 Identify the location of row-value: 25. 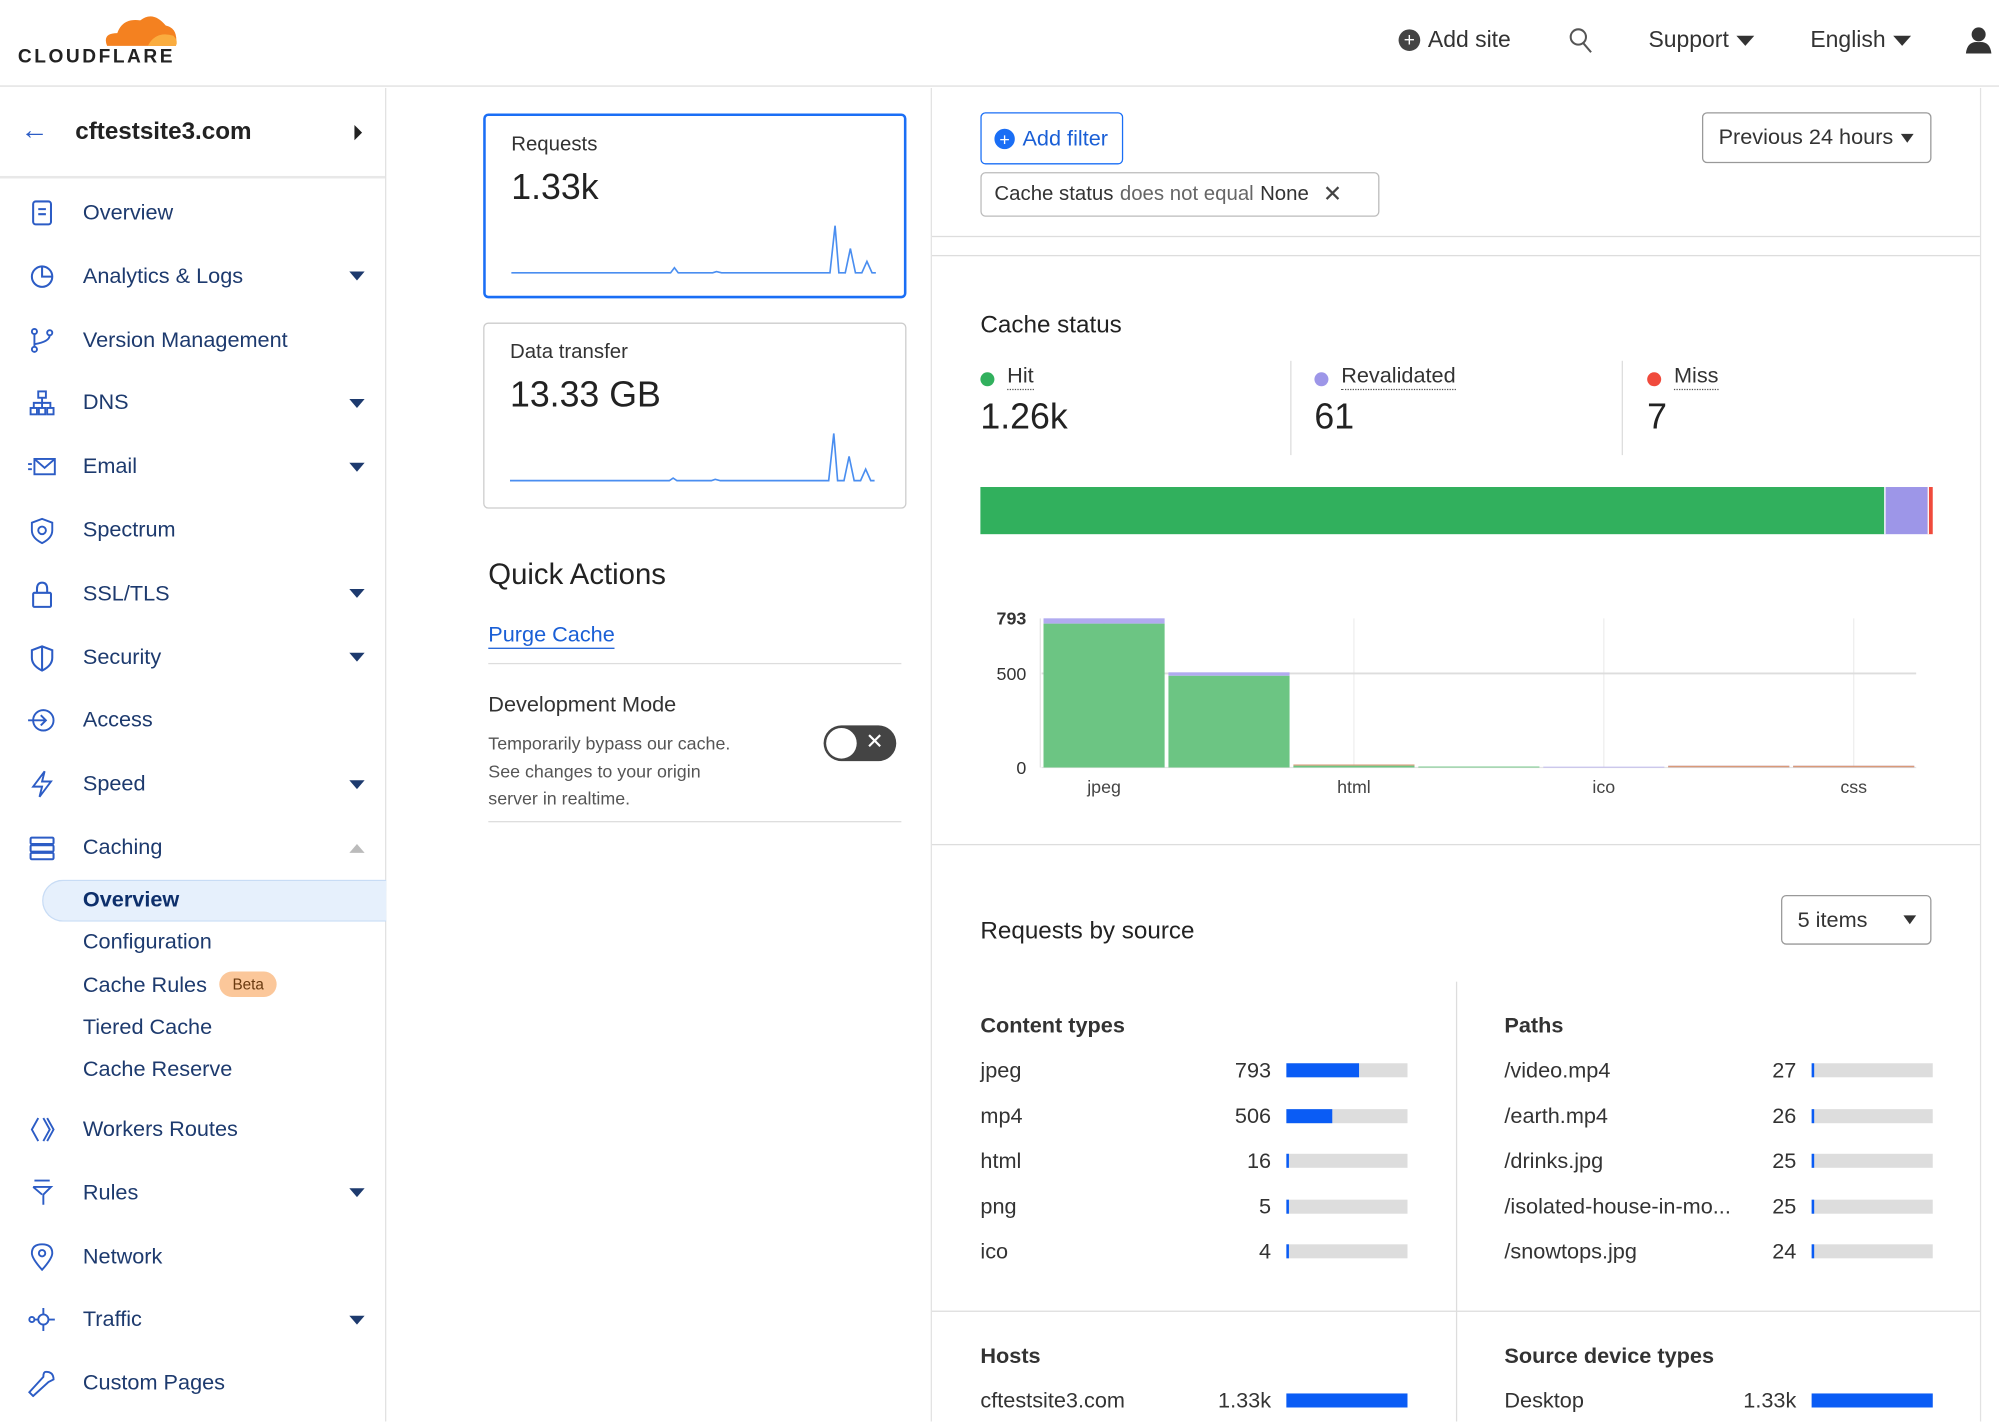
(1784, 1206).